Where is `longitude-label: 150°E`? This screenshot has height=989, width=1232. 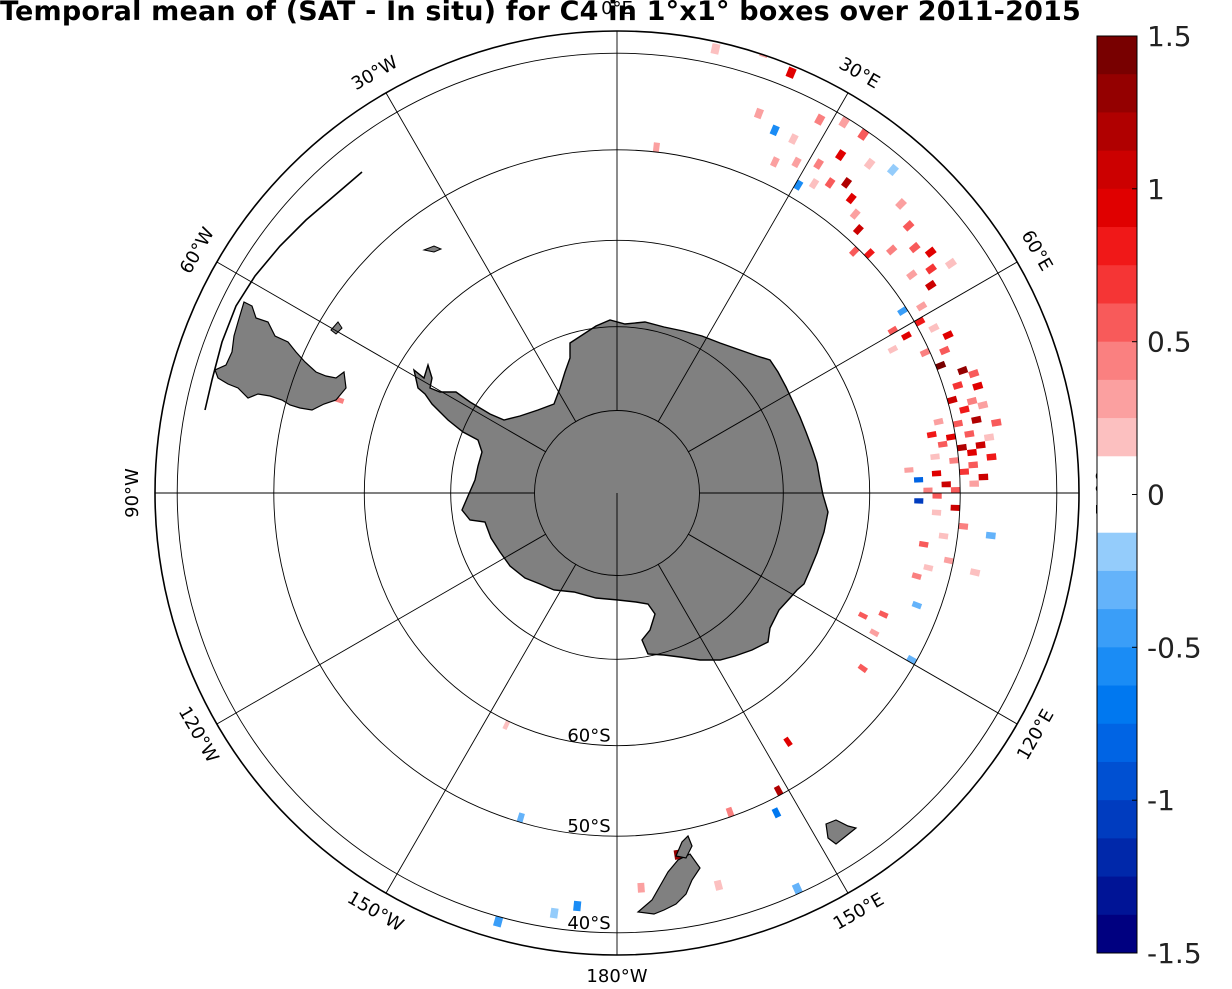 longitude-label: 150°E is located at coordinates (859, 912).